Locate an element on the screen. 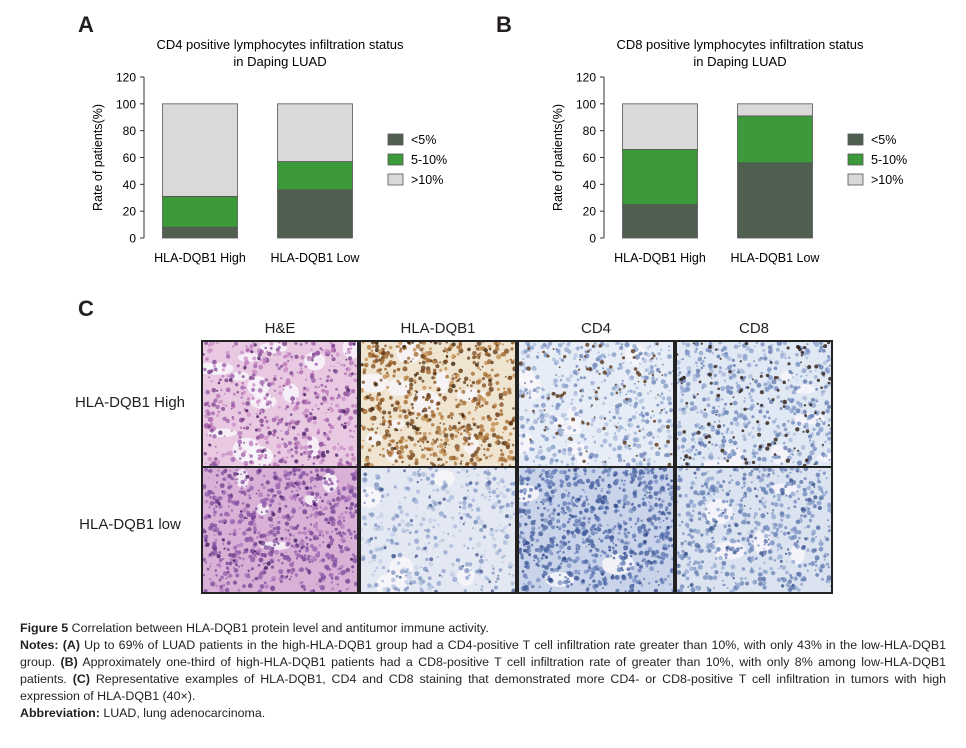 This screenshot has width=966, height=748. alveolar-space is located at coordinates (330, 482).